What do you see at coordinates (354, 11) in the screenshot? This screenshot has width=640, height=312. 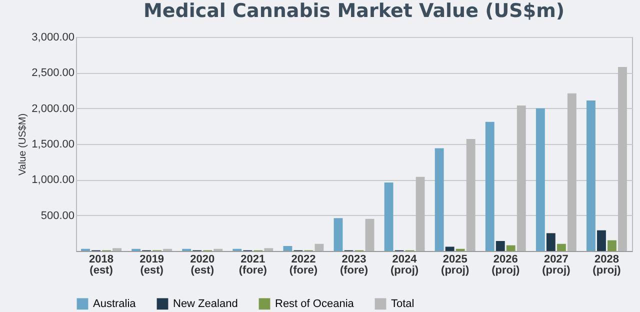 I see `chart-title: Medical Cannabis Market Value (US$m)` at bounding box center [354, 11].